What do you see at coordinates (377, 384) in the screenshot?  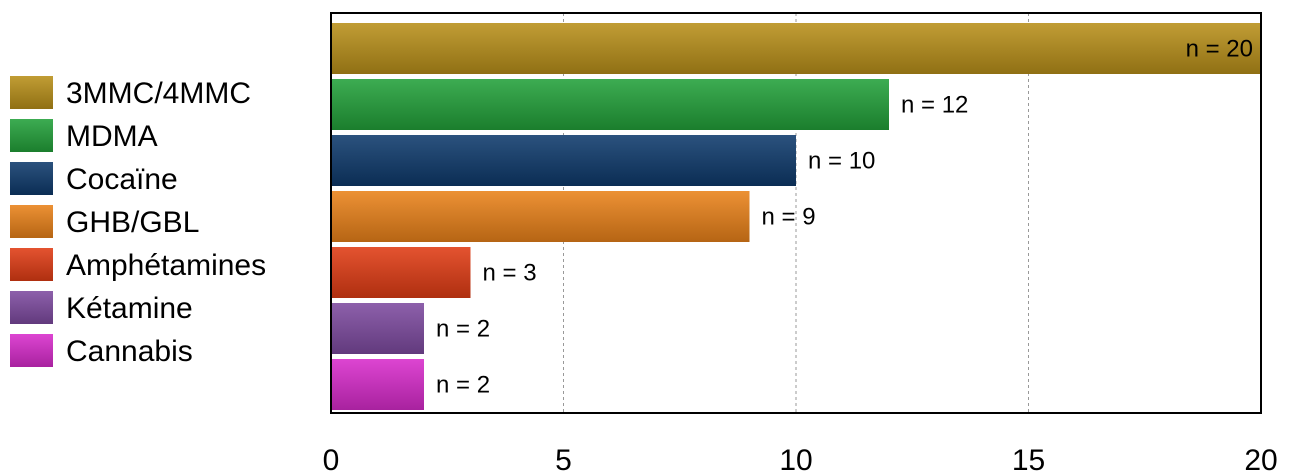 I see `bar-Cannabis` at bounding box center [377, 384].